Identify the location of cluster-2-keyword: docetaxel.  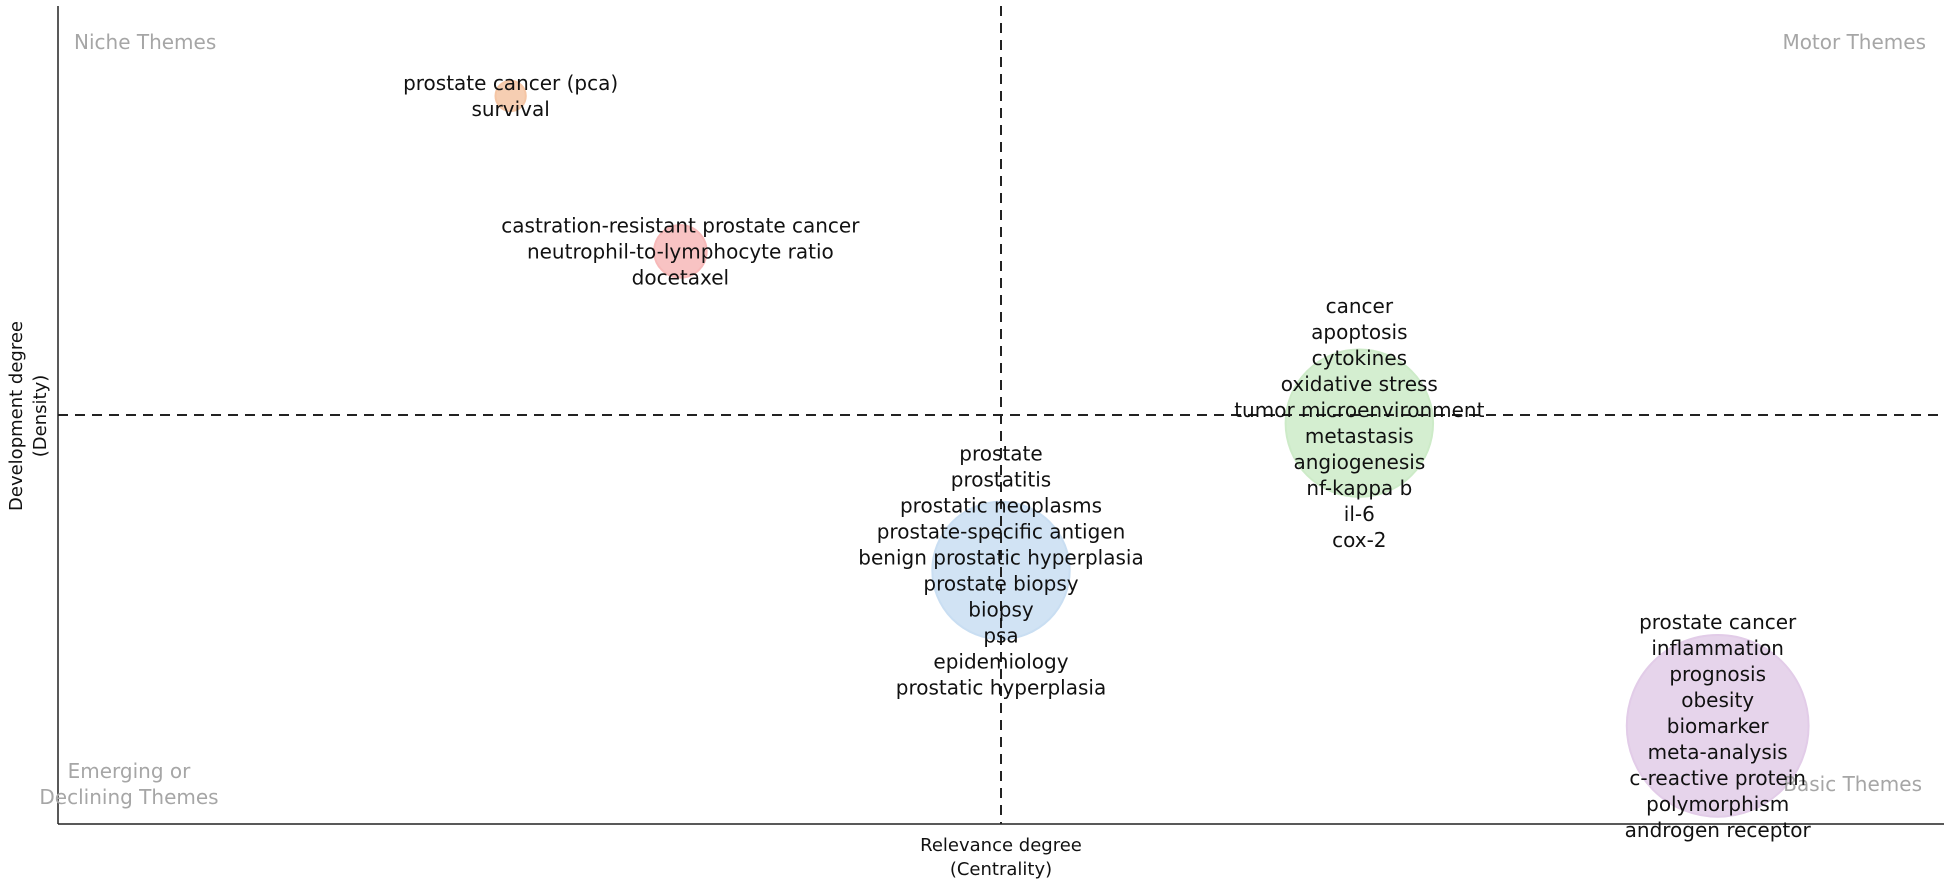
(680, 277).